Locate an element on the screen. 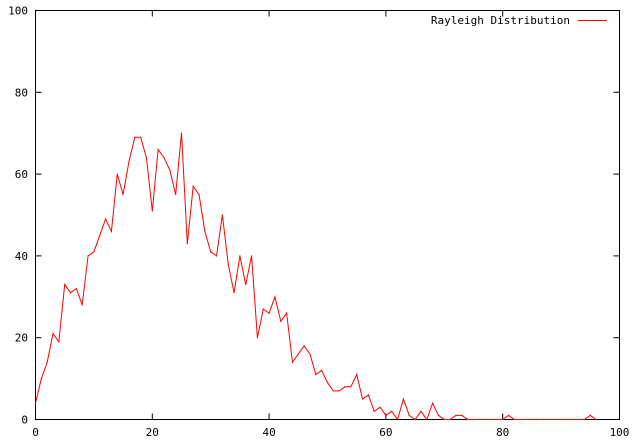  x-tick-label: 80 is located at coordinates (502, 432).